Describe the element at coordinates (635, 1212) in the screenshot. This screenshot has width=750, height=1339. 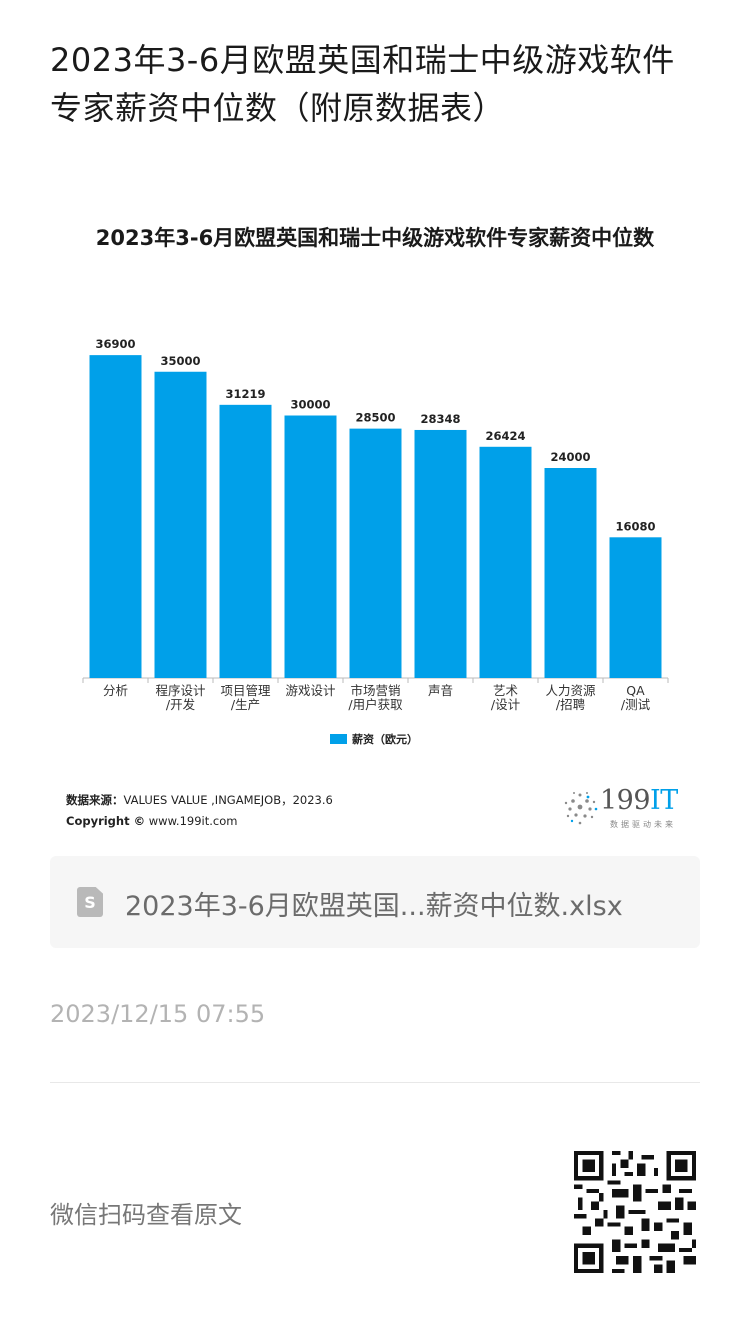
I see `qr-code-icon` at that location.